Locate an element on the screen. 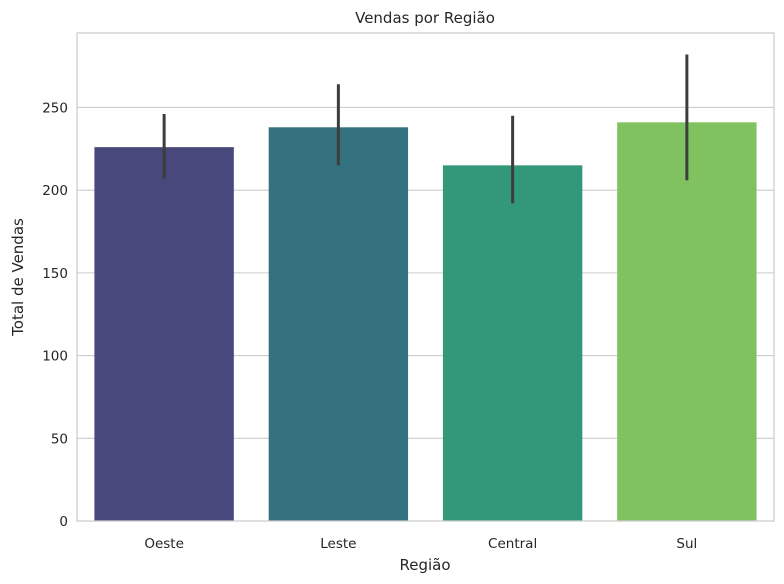  y-tick-label: 200 is located at coordinates (55, 191).